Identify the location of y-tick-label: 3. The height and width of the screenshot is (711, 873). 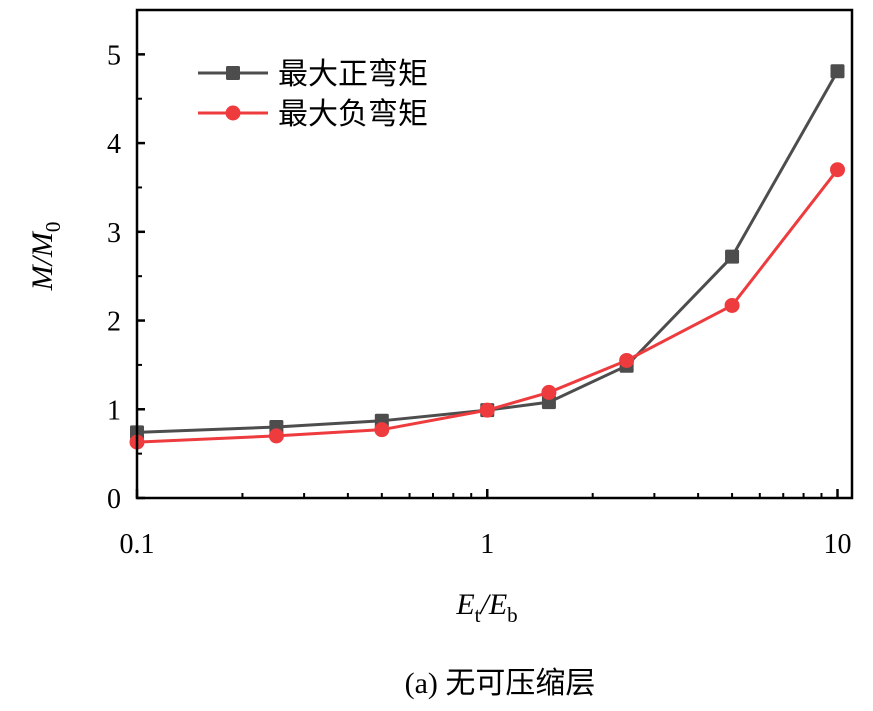
(114, 233).